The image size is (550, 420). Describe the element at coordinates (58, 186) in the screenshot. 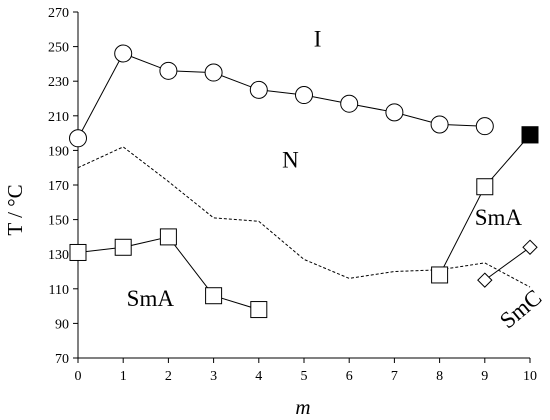

I see `y-tick-label: 170` at that location.